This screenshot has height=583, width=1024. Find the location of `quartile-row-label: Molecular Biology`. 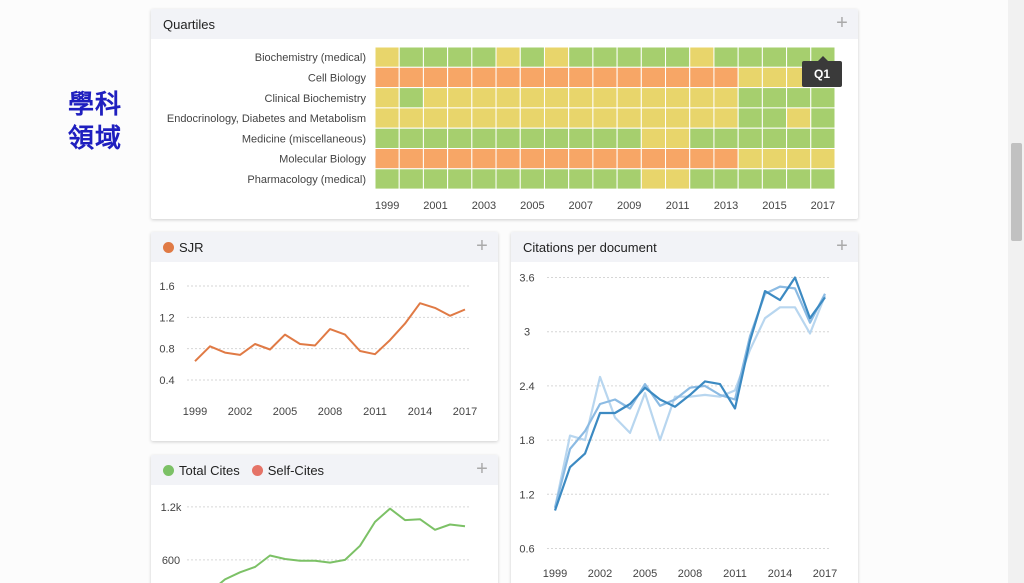

quartile-row-label: Molecular Biology is located at coordinates (322, 160).